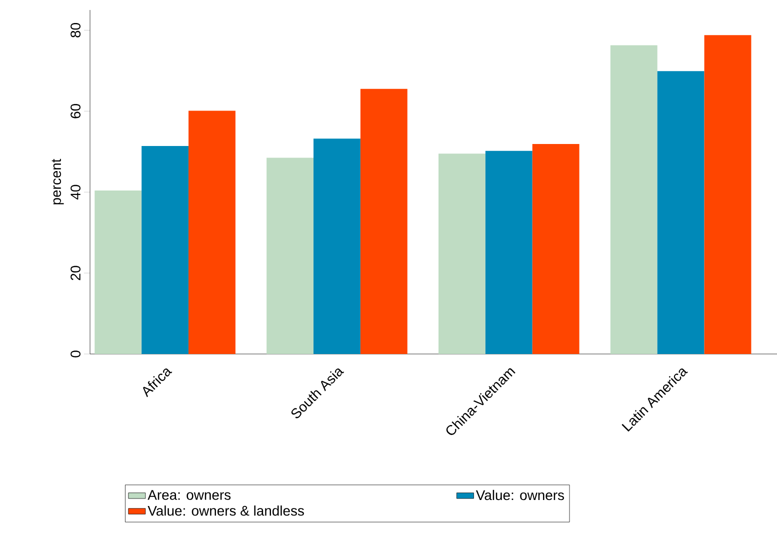 This screenshot has width=777, height=550. I want to click on y-tick-label: 20, so click(75, 273).